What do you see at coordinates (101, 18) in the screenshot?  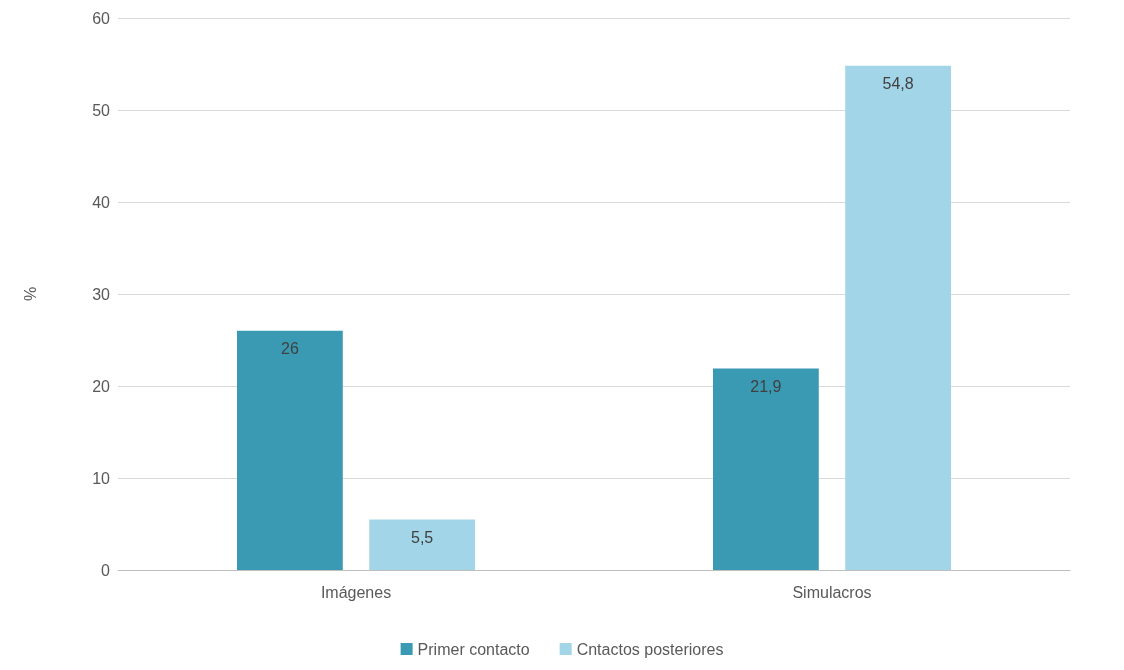 I see `y-tick-label: 60` at bounding box center [101, 18].